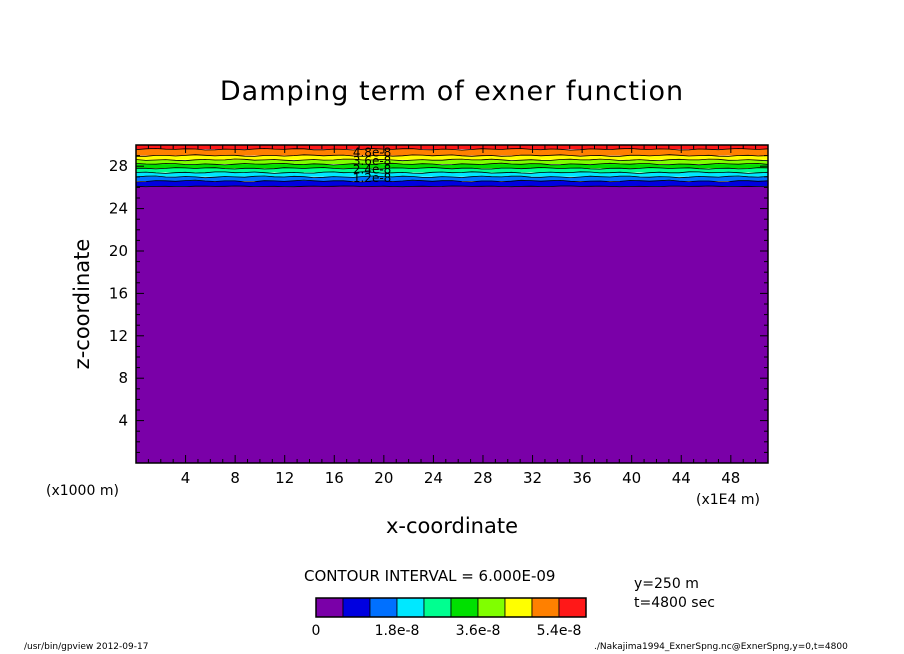 The width and height of the screenshot is (904, 654). What do you see at coordinates (372, 178) in the screenshot?
I see `contour-label: 1.2e-8` at bounding box center [372, 178].